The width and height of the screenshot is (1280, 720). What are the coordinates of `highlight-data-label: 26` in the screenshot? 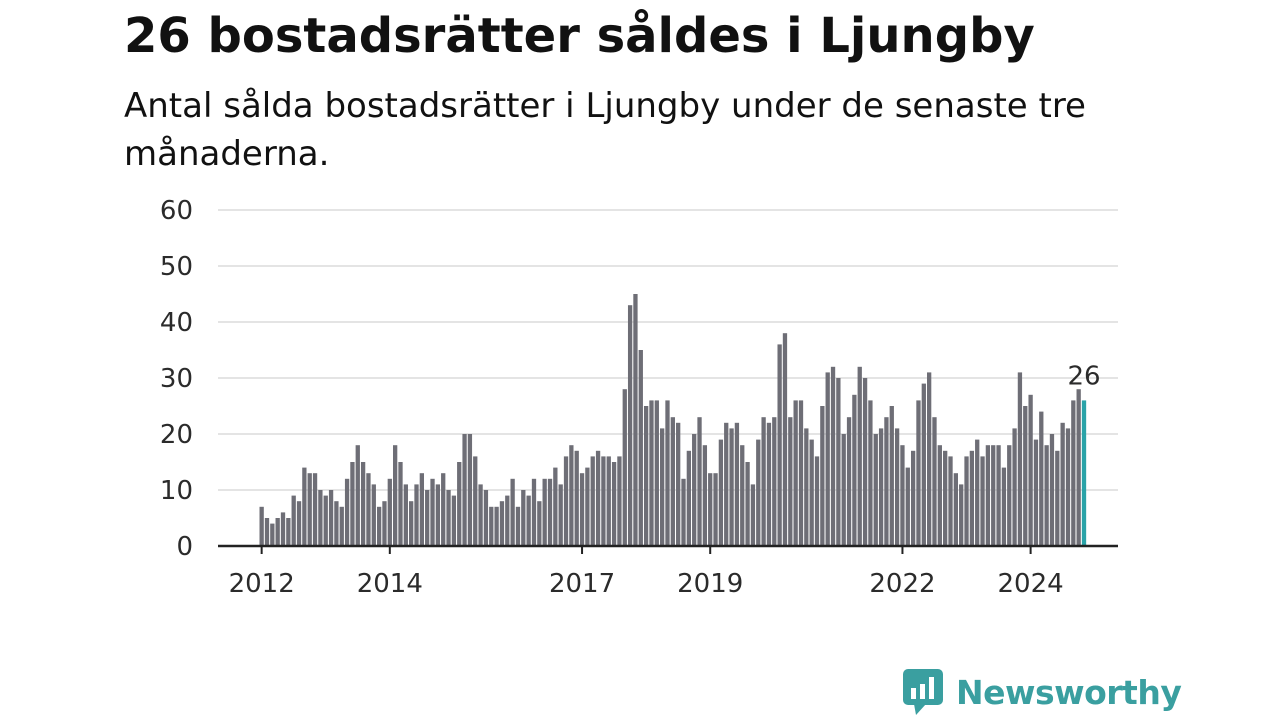 It's located at (1083, 376).